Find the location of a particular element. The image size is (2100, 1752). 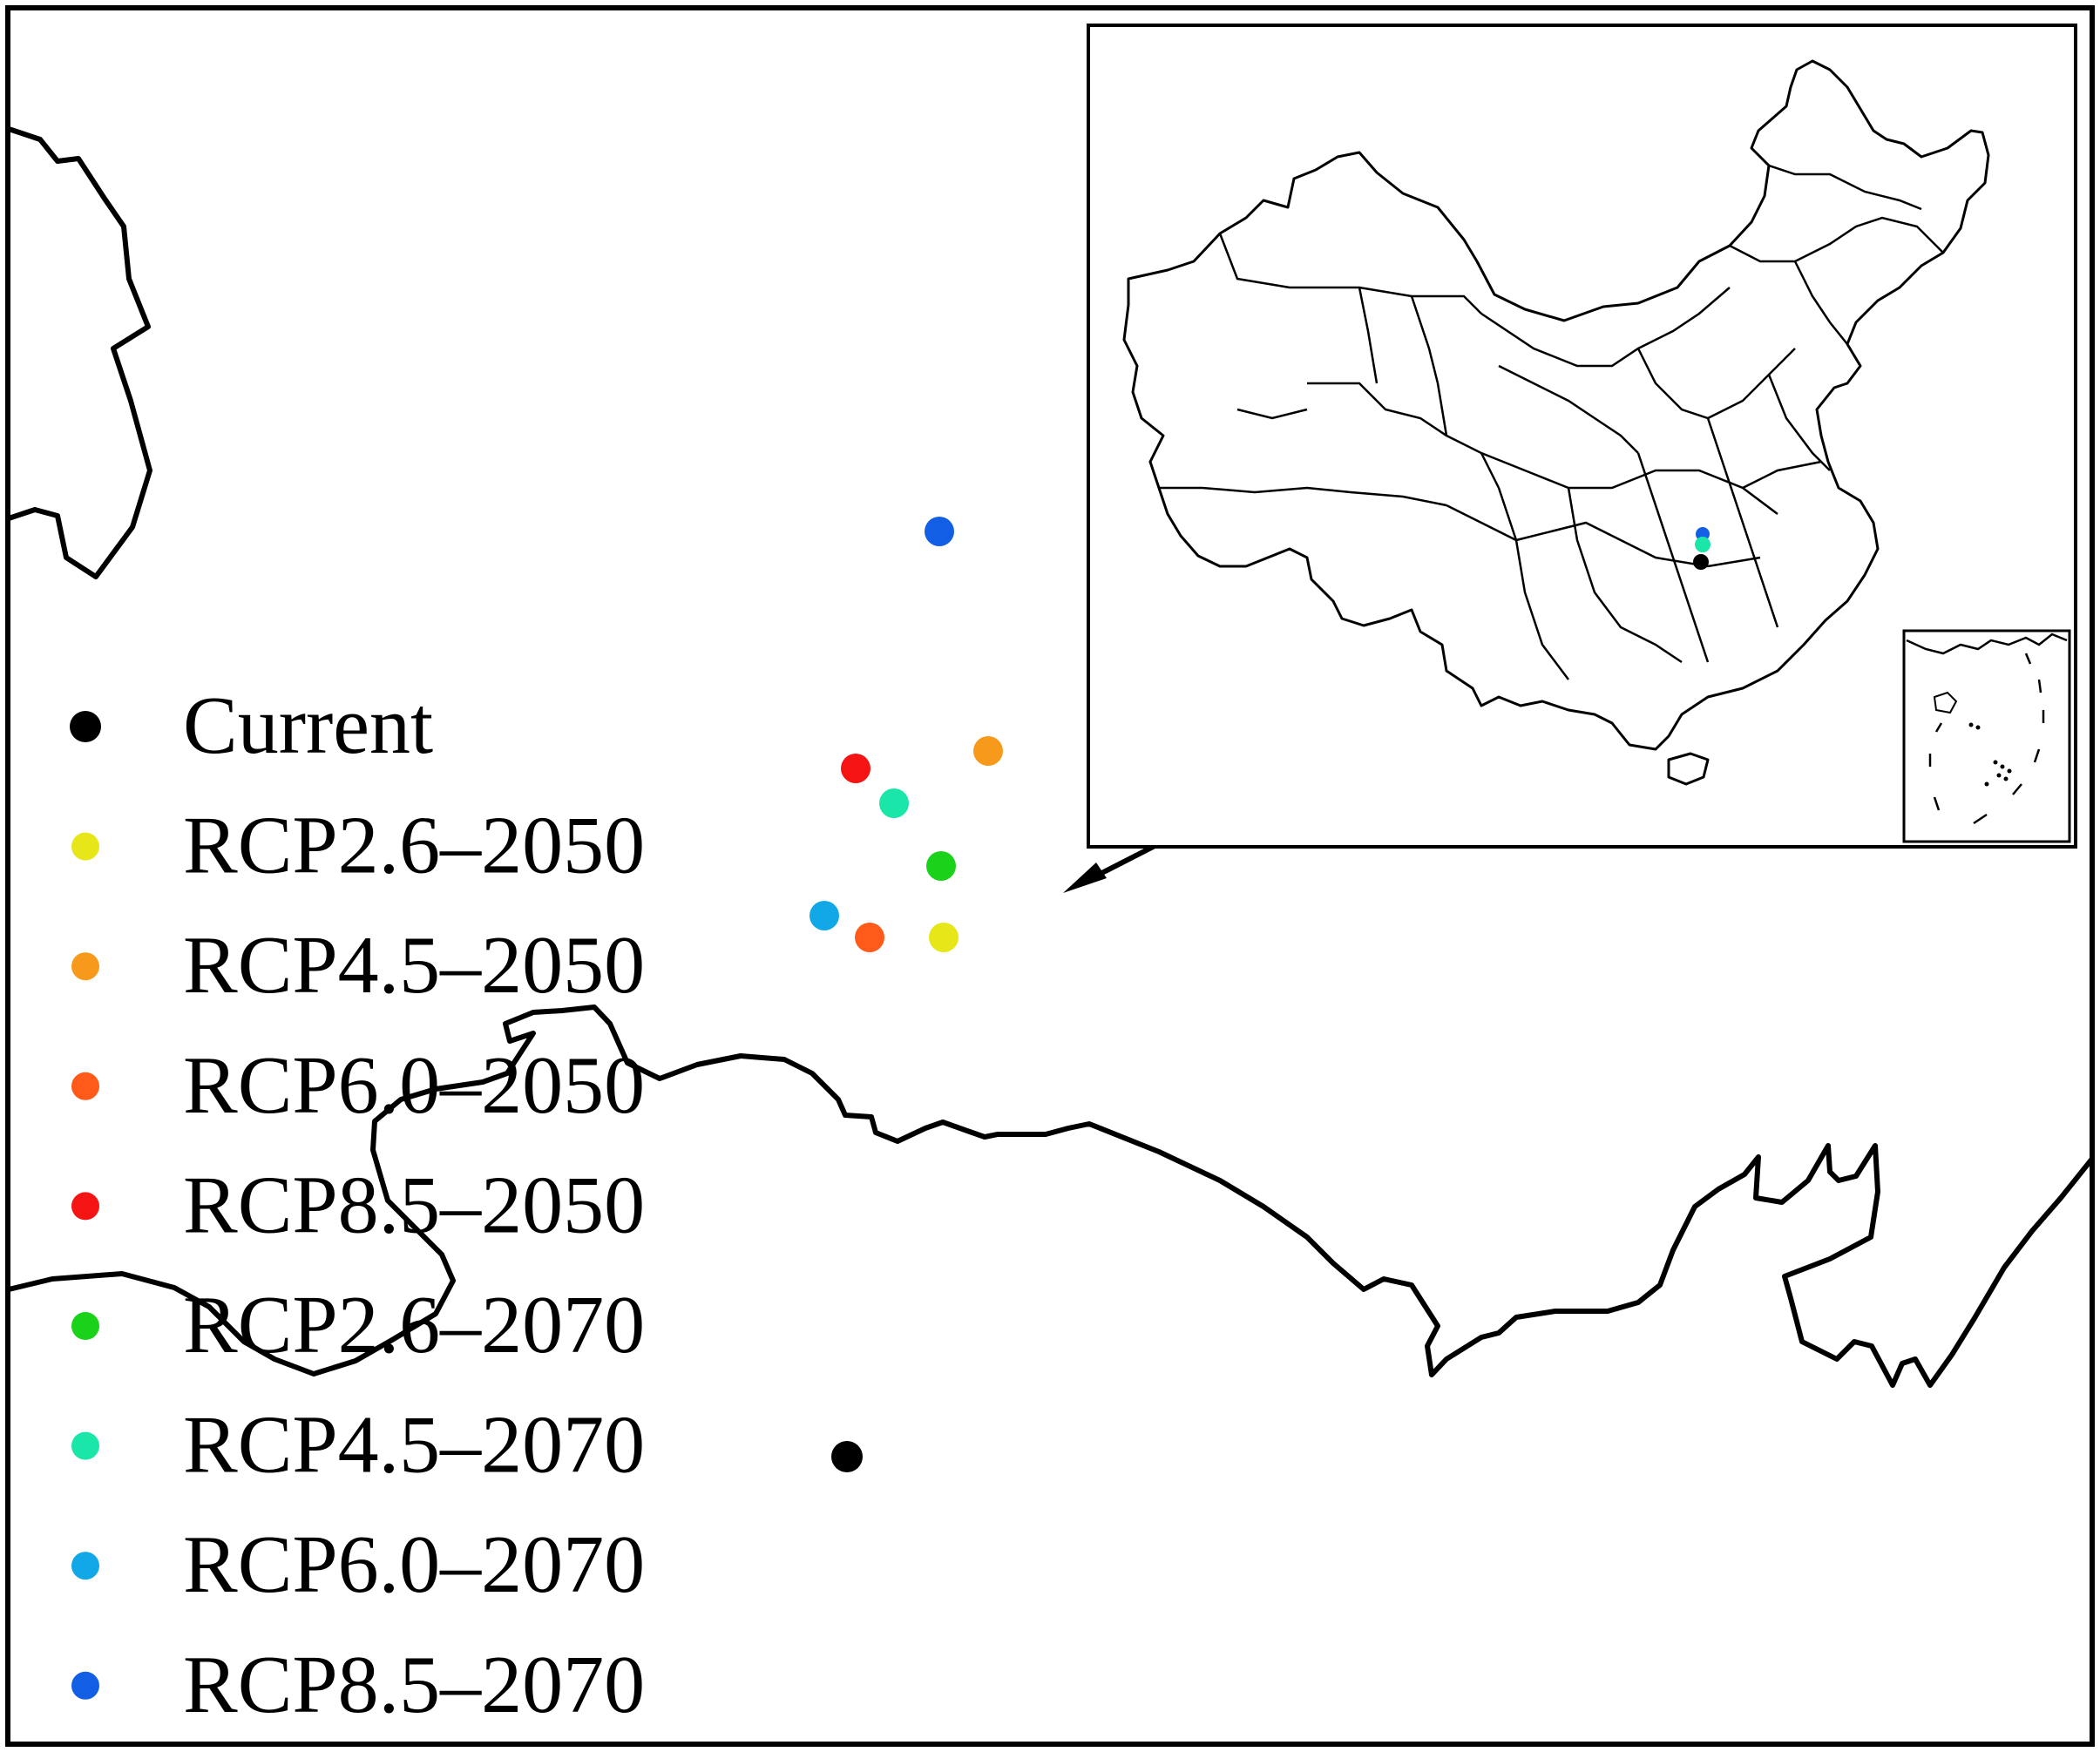

legend-label: RCP6.0–2050 is located at coordinates (414, 1085).